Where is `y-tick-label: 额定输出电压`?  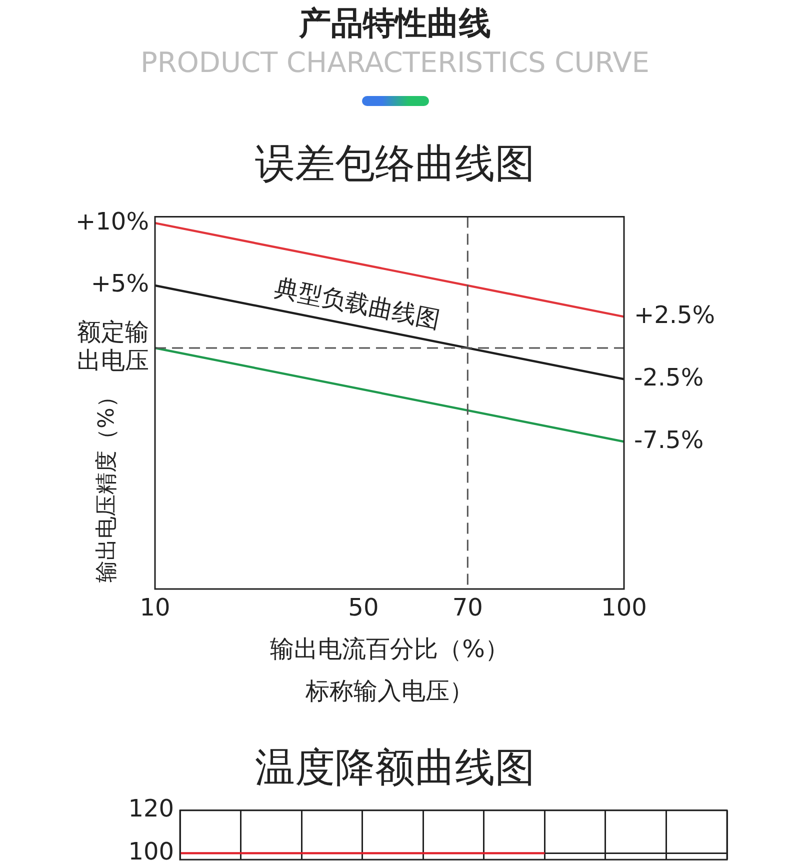 y-tick-label: 额定输出电压 is located at coordinates (113, 346).